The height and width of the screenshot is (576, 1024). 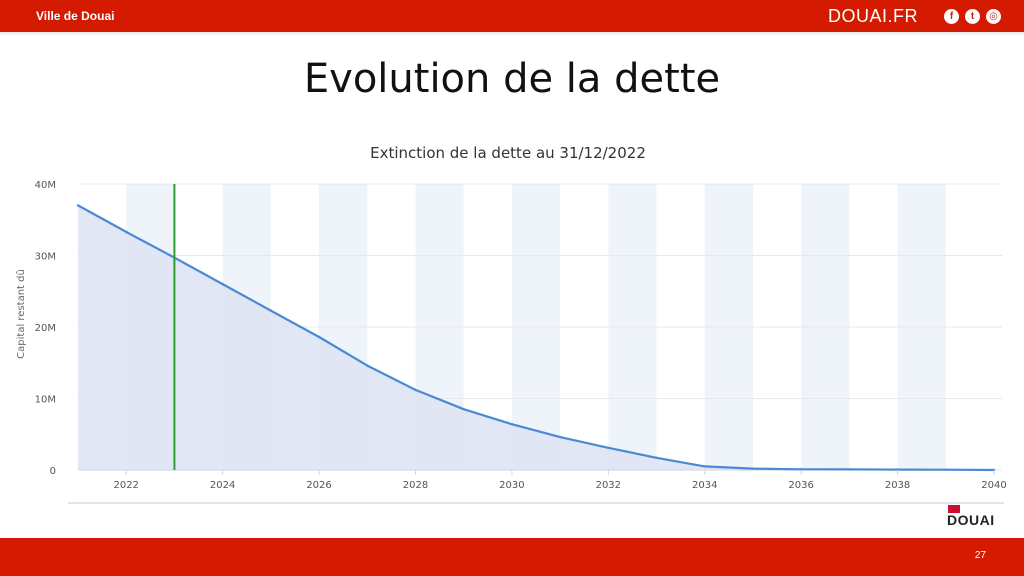 What do you see at coordinates (704, 485) in the screenshot?
I see `x-tick-label: 2034` at bounding box center [704, 485].